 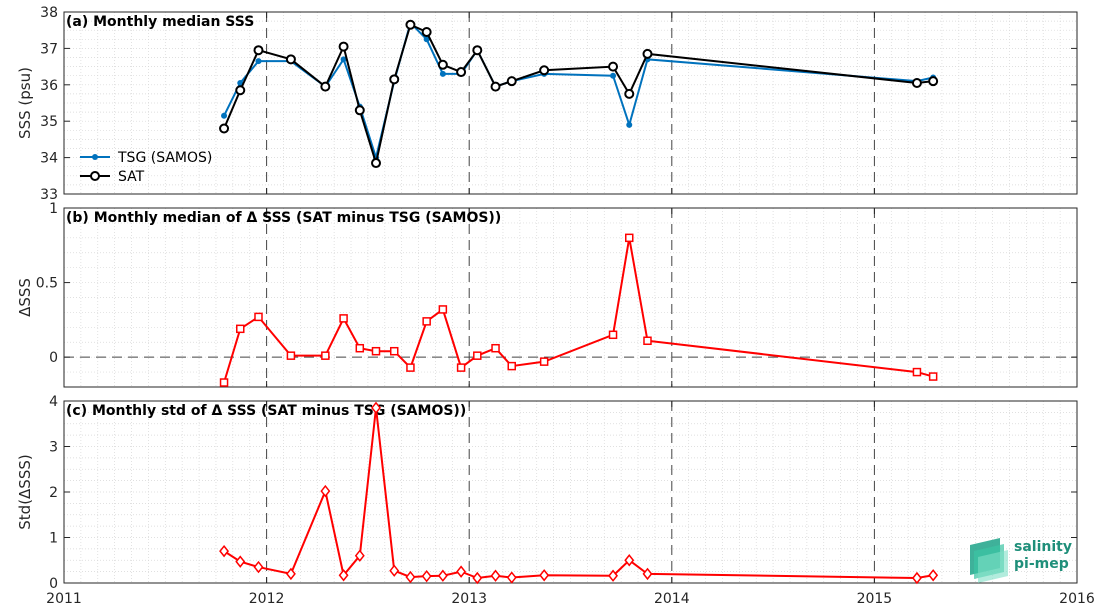 What do you see at coordinates (1041, 564) in the screenshot?
I see `logo-line2: pi-mep` at bounding box center [1041, 564].